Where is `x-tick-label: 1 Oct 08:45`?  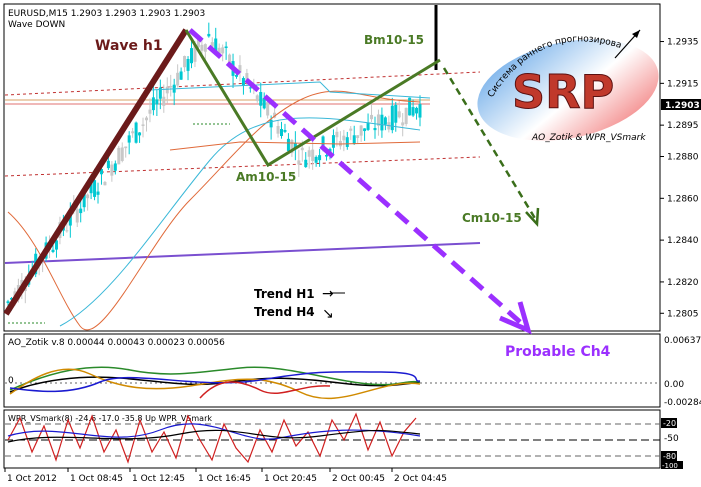 x-tick-label: 1 Oct 08:45 is located at coordinates (96, 479).